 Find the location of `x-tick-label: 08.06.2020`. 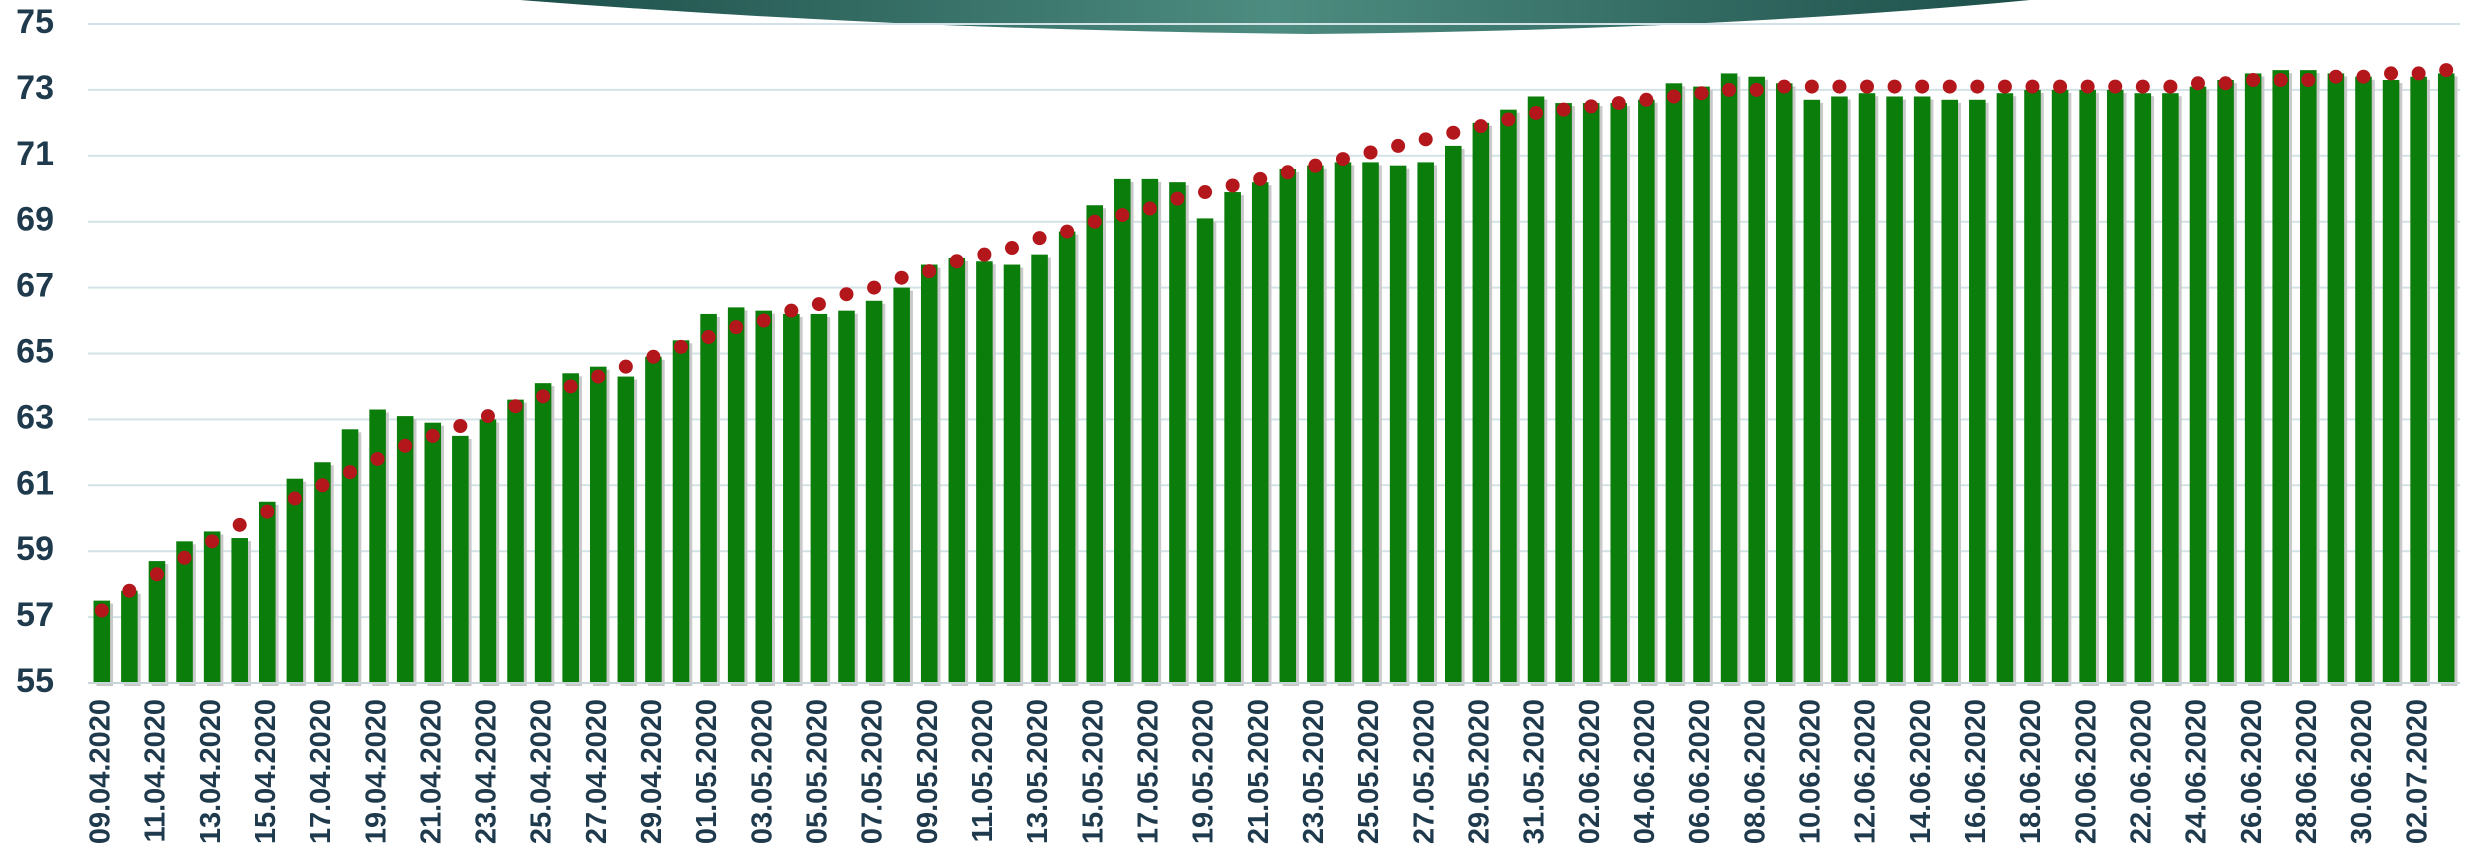

x-tick-label: 08.06.2020 is located at coordinates (1755, 771).